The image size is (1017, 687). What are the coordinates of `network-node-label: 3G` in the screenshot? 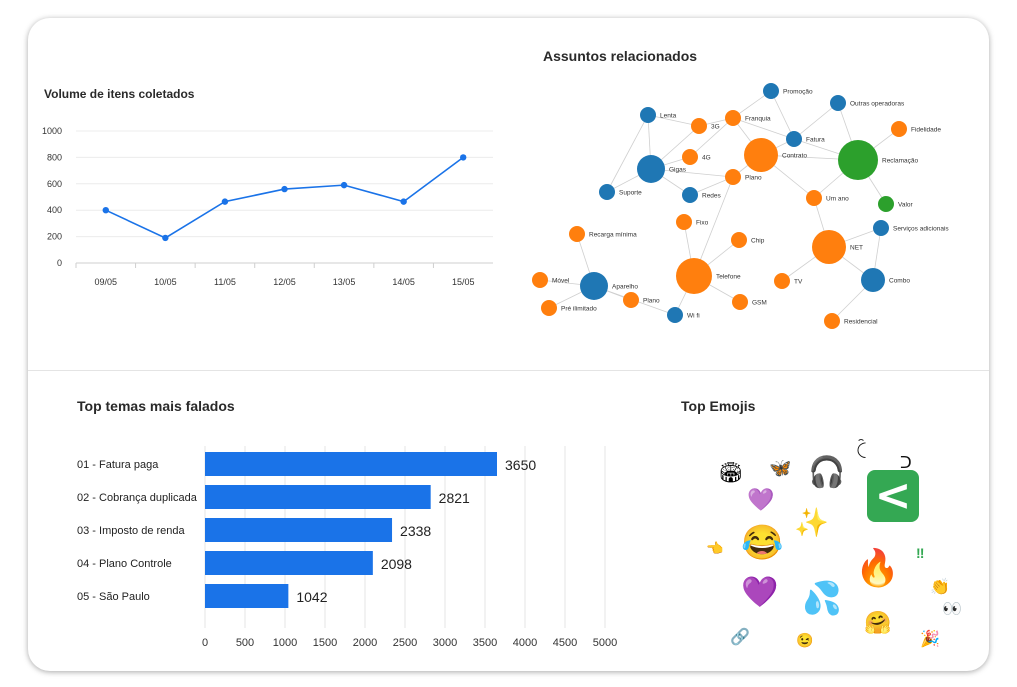 It's located at (715, 127).